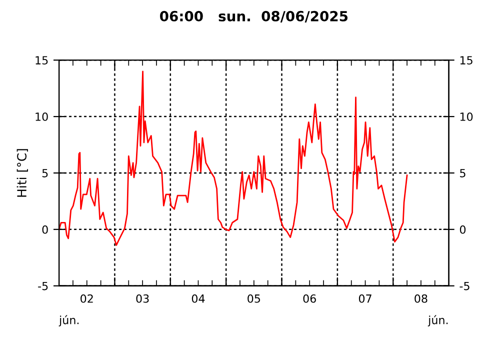 This screenshot has width=480, height=360. Describe the element at coordinates (466, 116) in the screenshot. I see `y2-tick-label: 10` at that location.